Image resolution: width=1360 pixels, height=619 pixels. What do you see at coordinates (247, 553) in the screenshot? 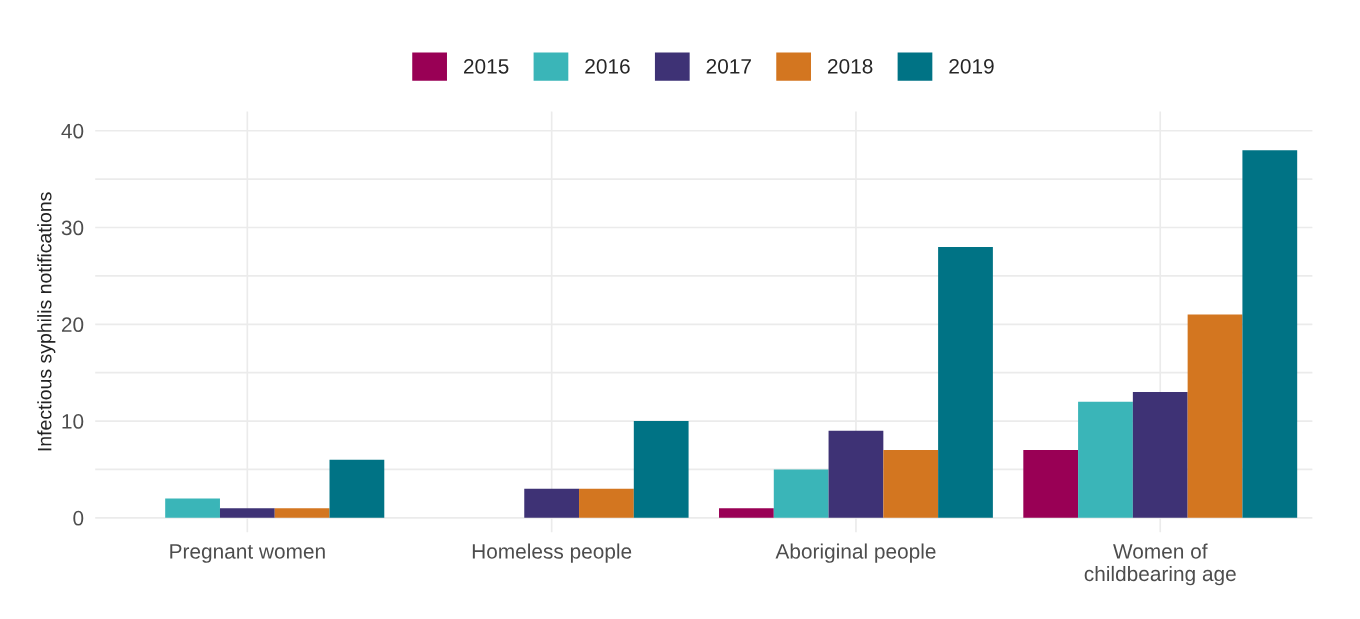
I see `x-tick-label: Pregnant women` at bounding box center [247, 553].